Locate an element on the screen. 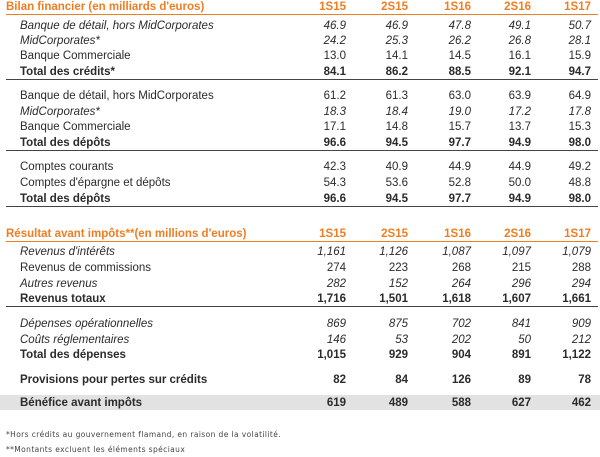 The image size is (600, 457). row-label: Comptes d'épargne et dépôts is located at coordinates (95, 182).